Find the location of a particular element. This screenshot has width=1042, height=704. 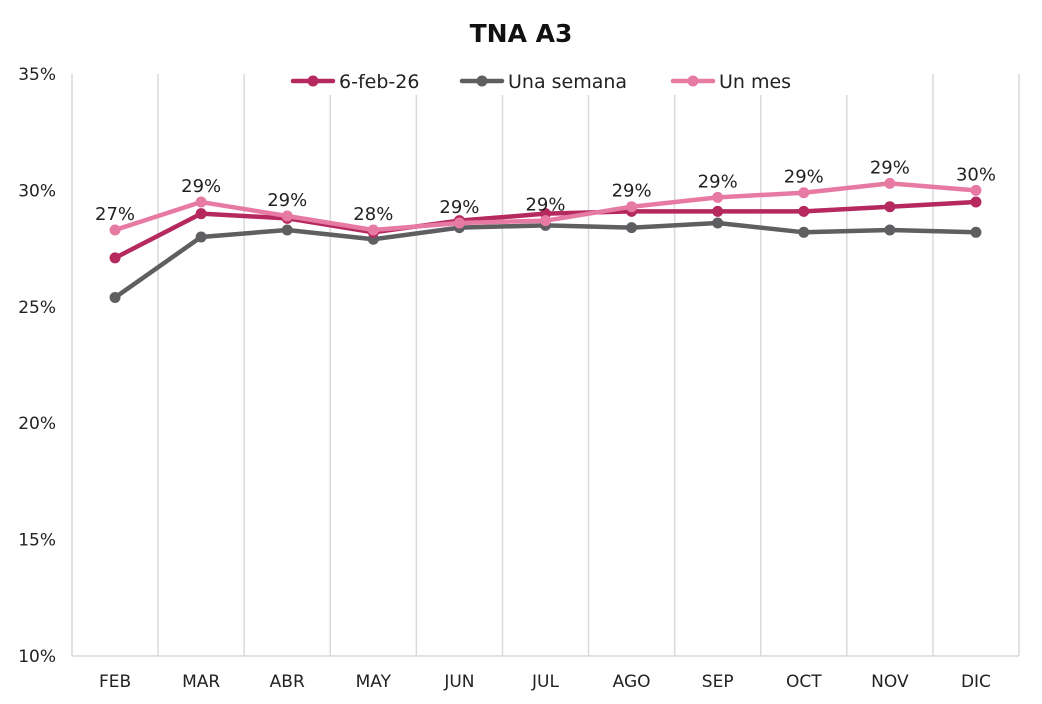

legend-item: Una semana is located at coordinates (551, 80).